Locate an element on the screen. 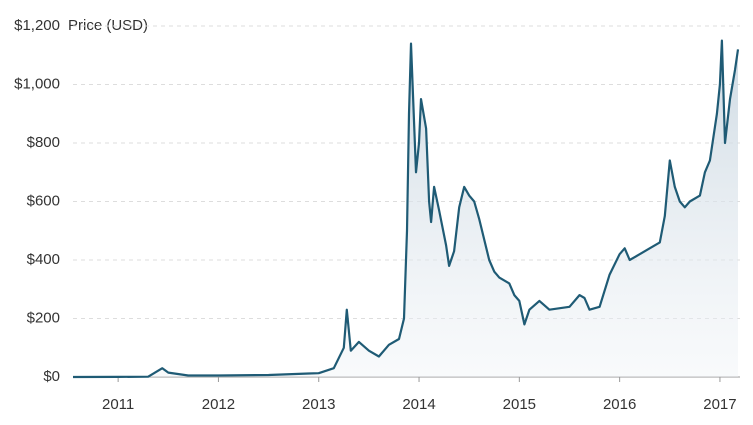  y-tick-label: $800 is located at coordinates (43, 142).